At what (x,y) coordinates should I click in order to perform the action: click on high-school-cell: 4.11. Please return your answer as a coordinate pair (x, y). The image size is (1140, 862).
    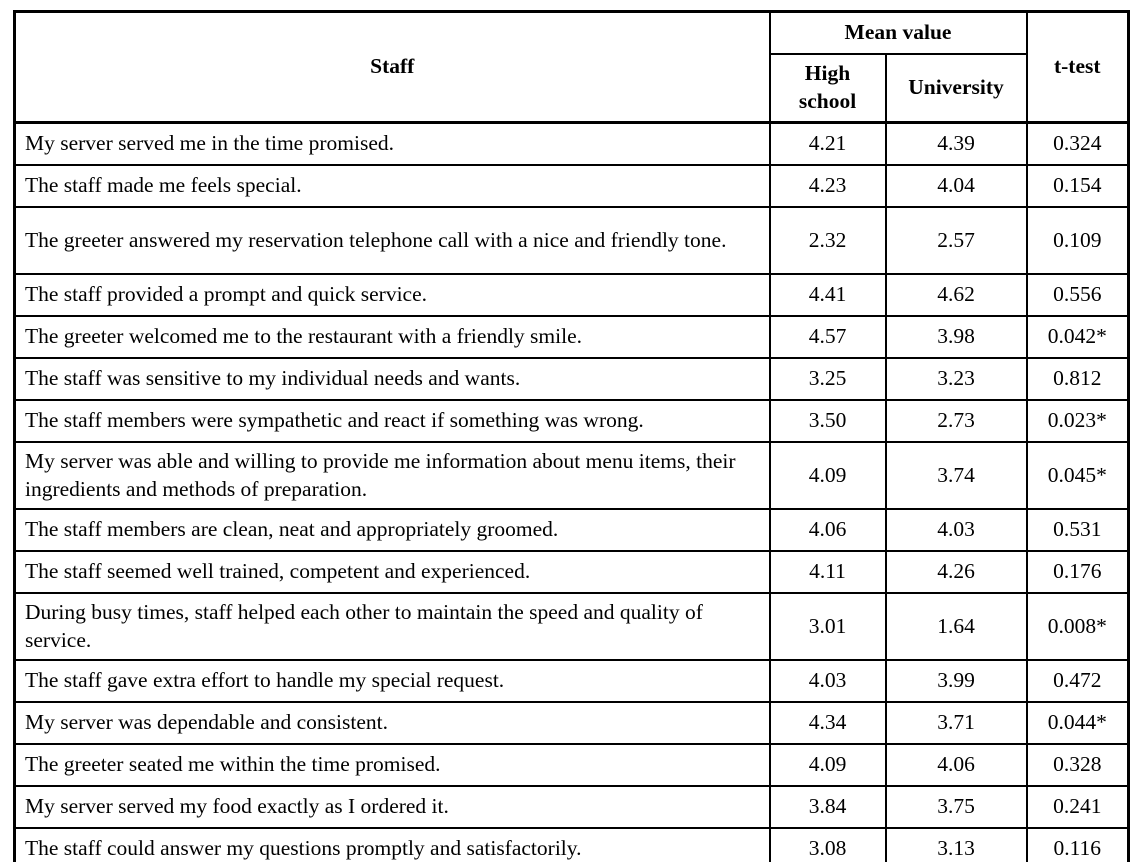
    Looking at the image, I should click on (827, 572).